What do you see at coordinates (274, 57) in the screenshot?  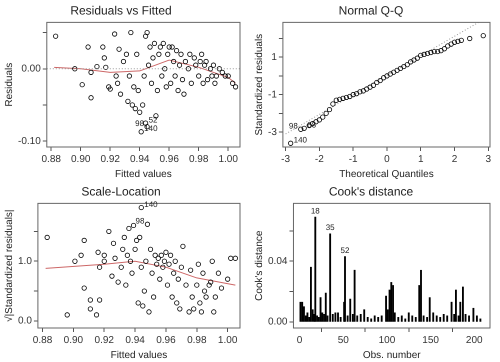 I see `y-tick-label: 1` at bounding box center [274, 57].